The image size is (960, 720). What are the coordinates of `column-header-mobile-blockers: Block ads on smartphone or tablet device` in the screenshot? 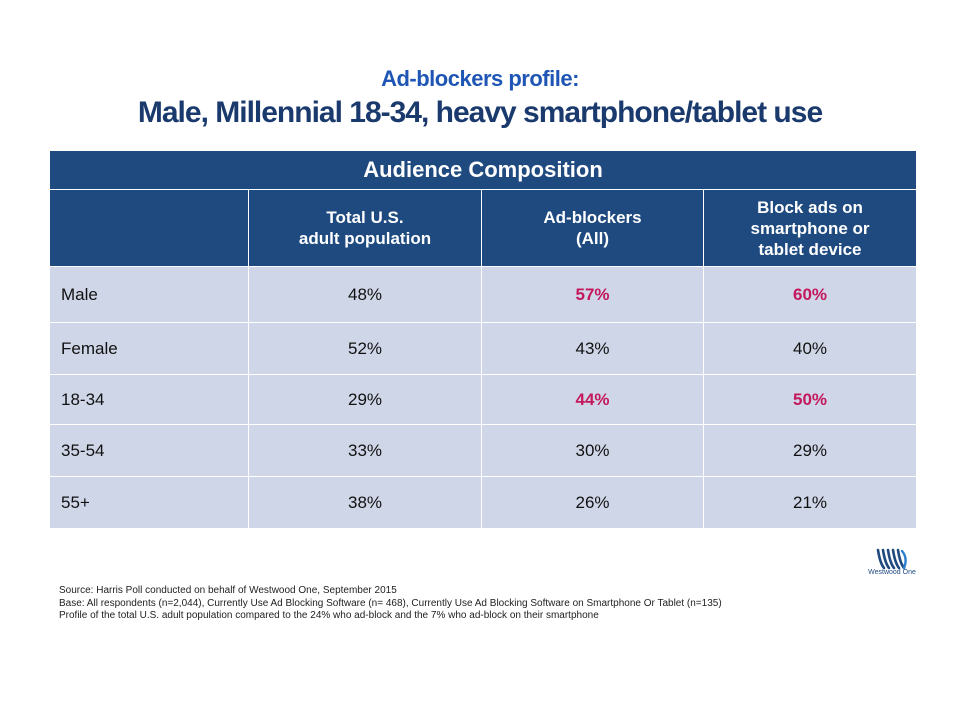 It's located at (810, 228).